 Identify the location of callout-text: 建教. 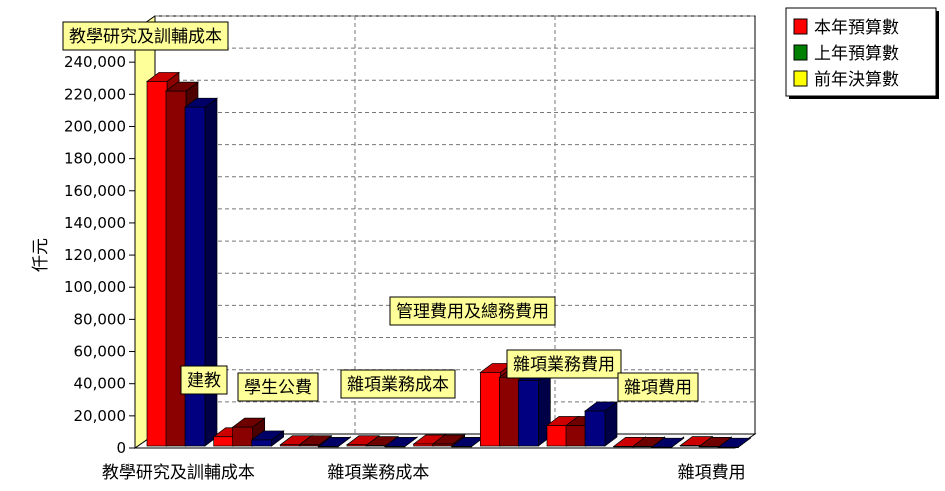
(204, 381).